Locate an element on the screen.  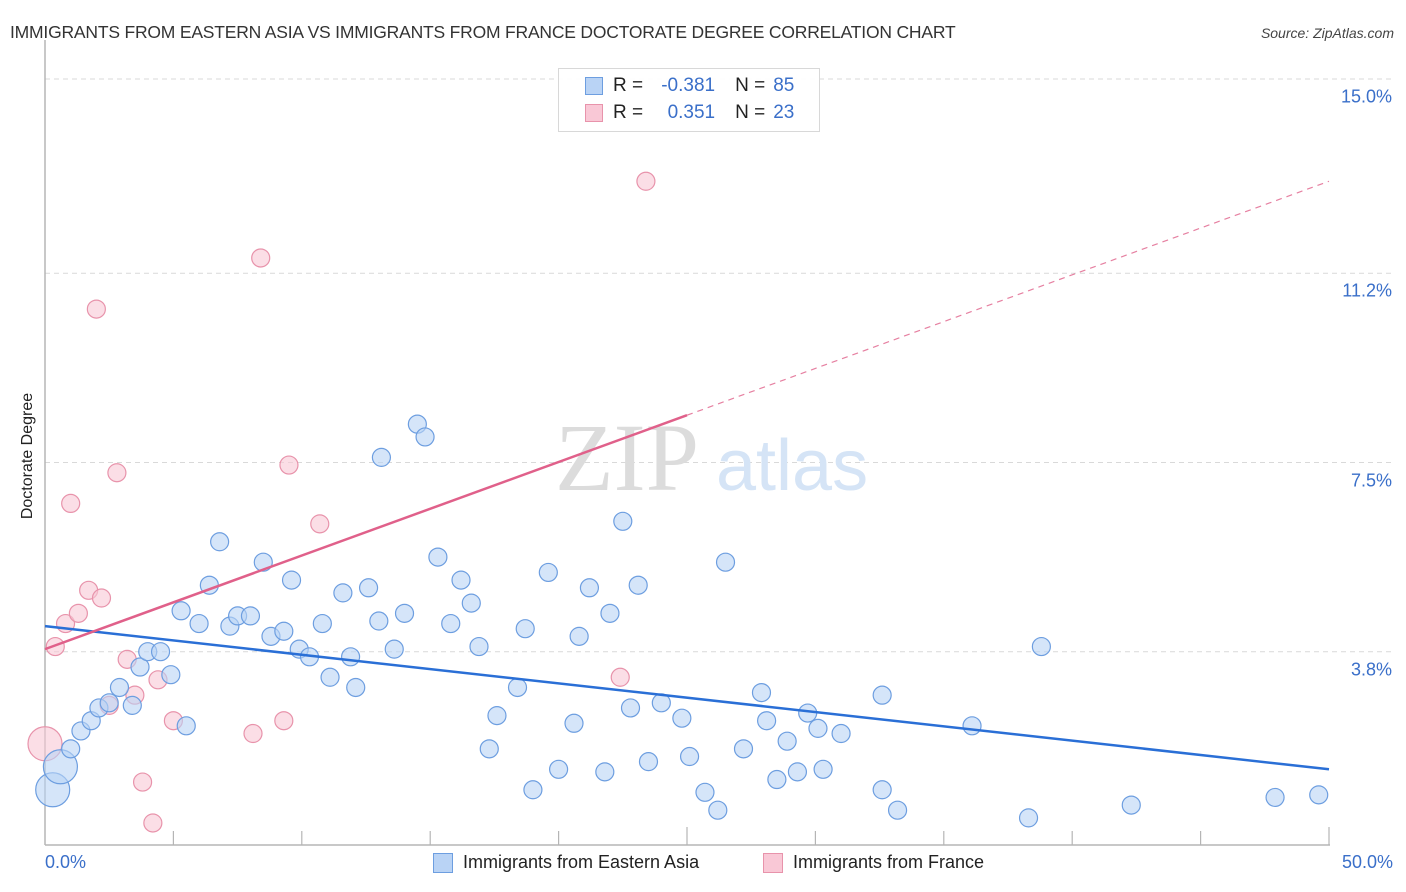
legend-row-france: R = 0.351 N = 23 is located at coordinates (689, 113).